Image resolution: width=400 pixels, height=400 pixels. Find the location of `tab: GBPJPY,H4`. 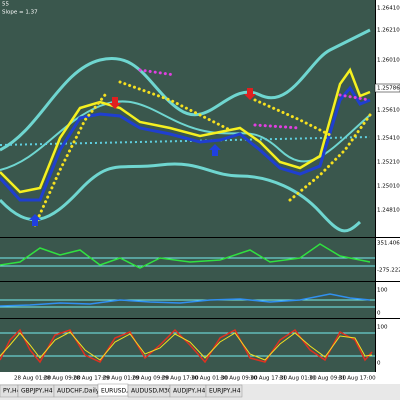

tab: GBPJPY,H4 is located at coordinates (36, 391).